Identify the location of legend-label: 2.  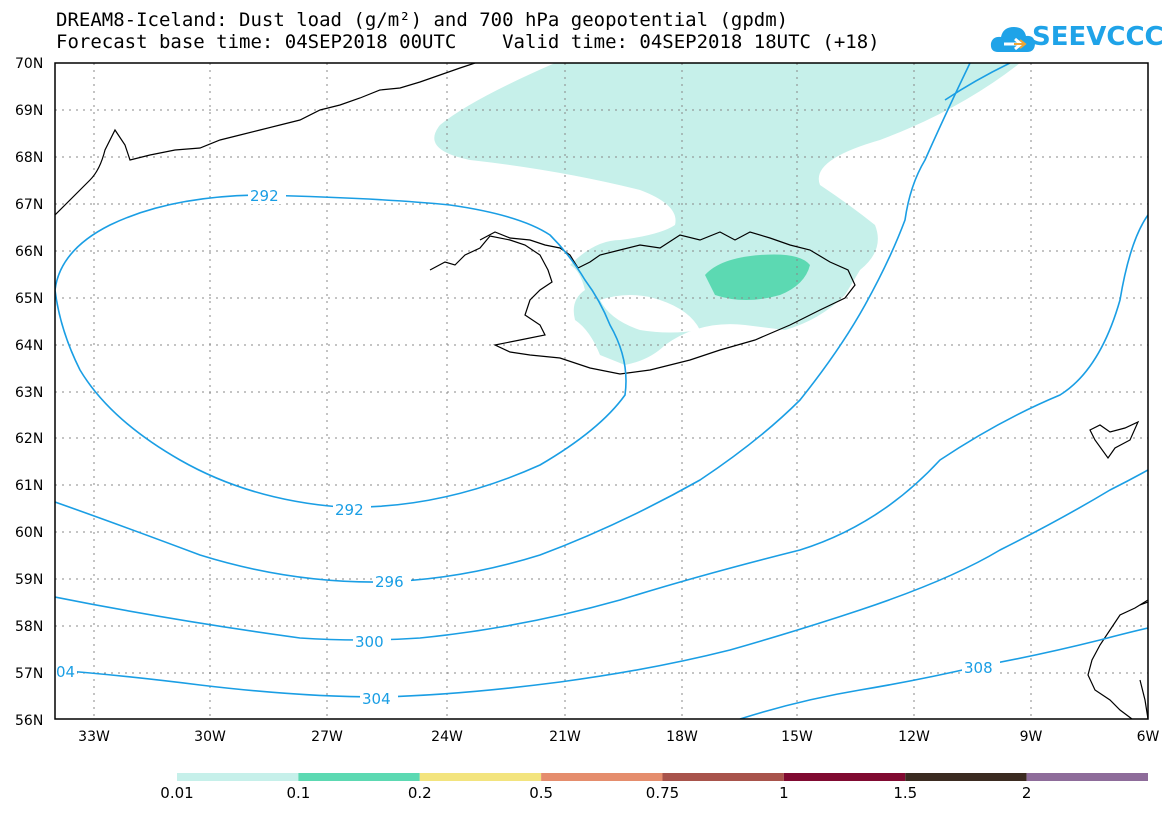
(1026, 793).